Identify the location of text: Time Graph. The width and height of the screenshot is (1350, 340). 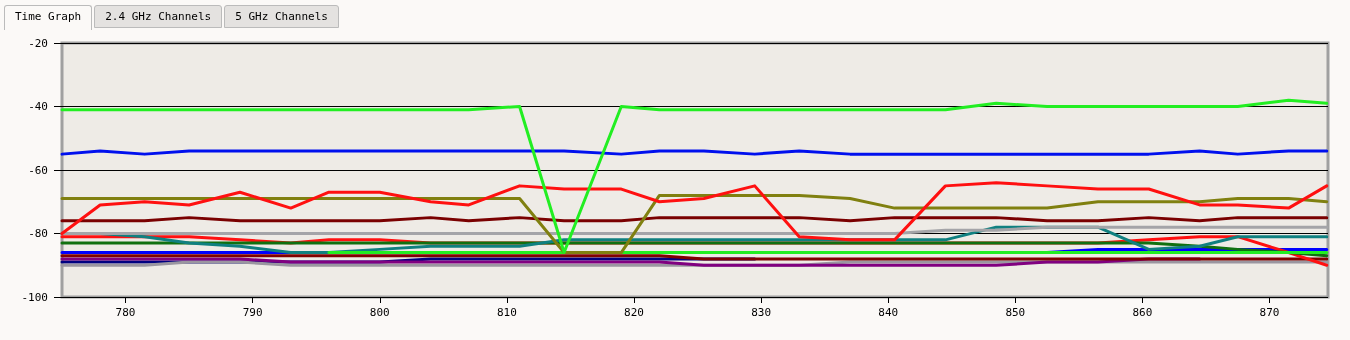
(48, 17).